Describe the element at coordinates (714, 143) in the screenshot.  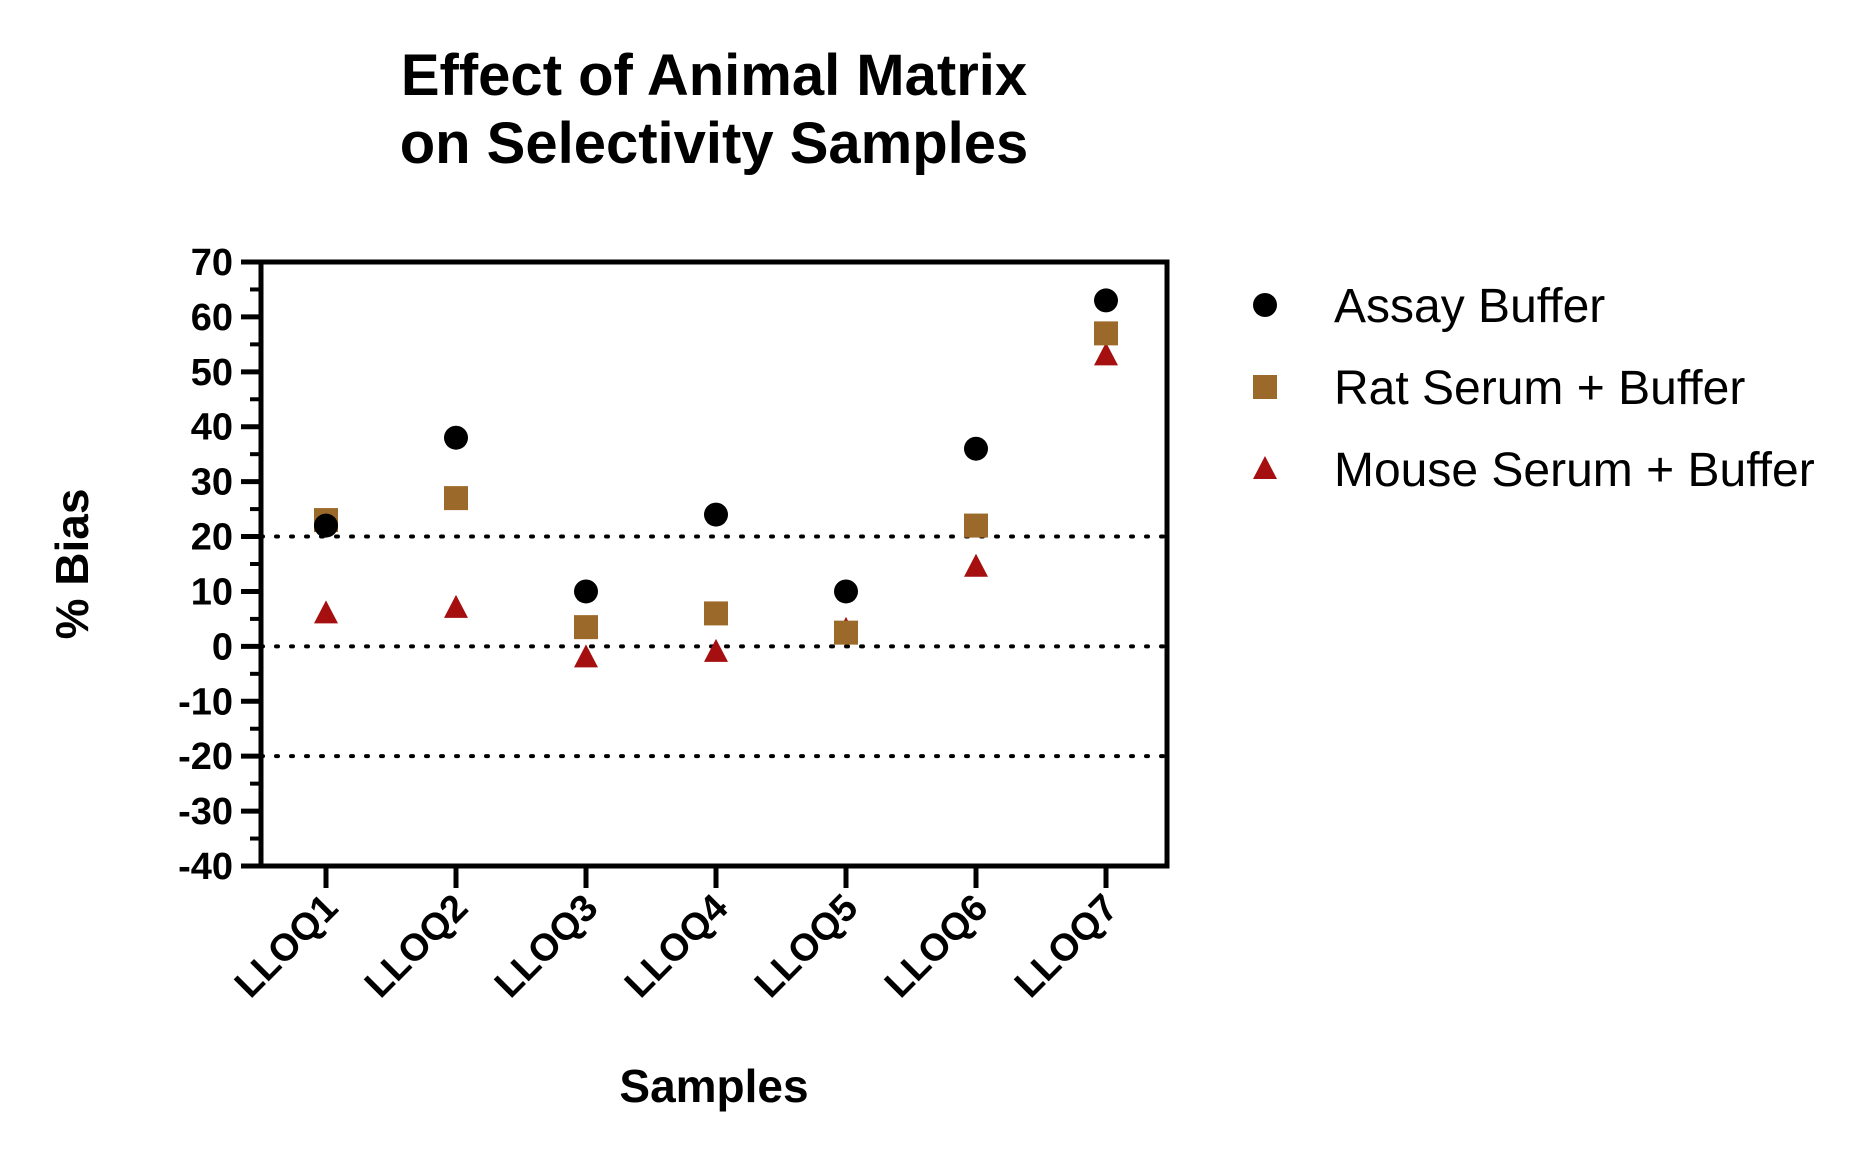
I see `chart-title-line-2: on Selectivity Samples` at that location.